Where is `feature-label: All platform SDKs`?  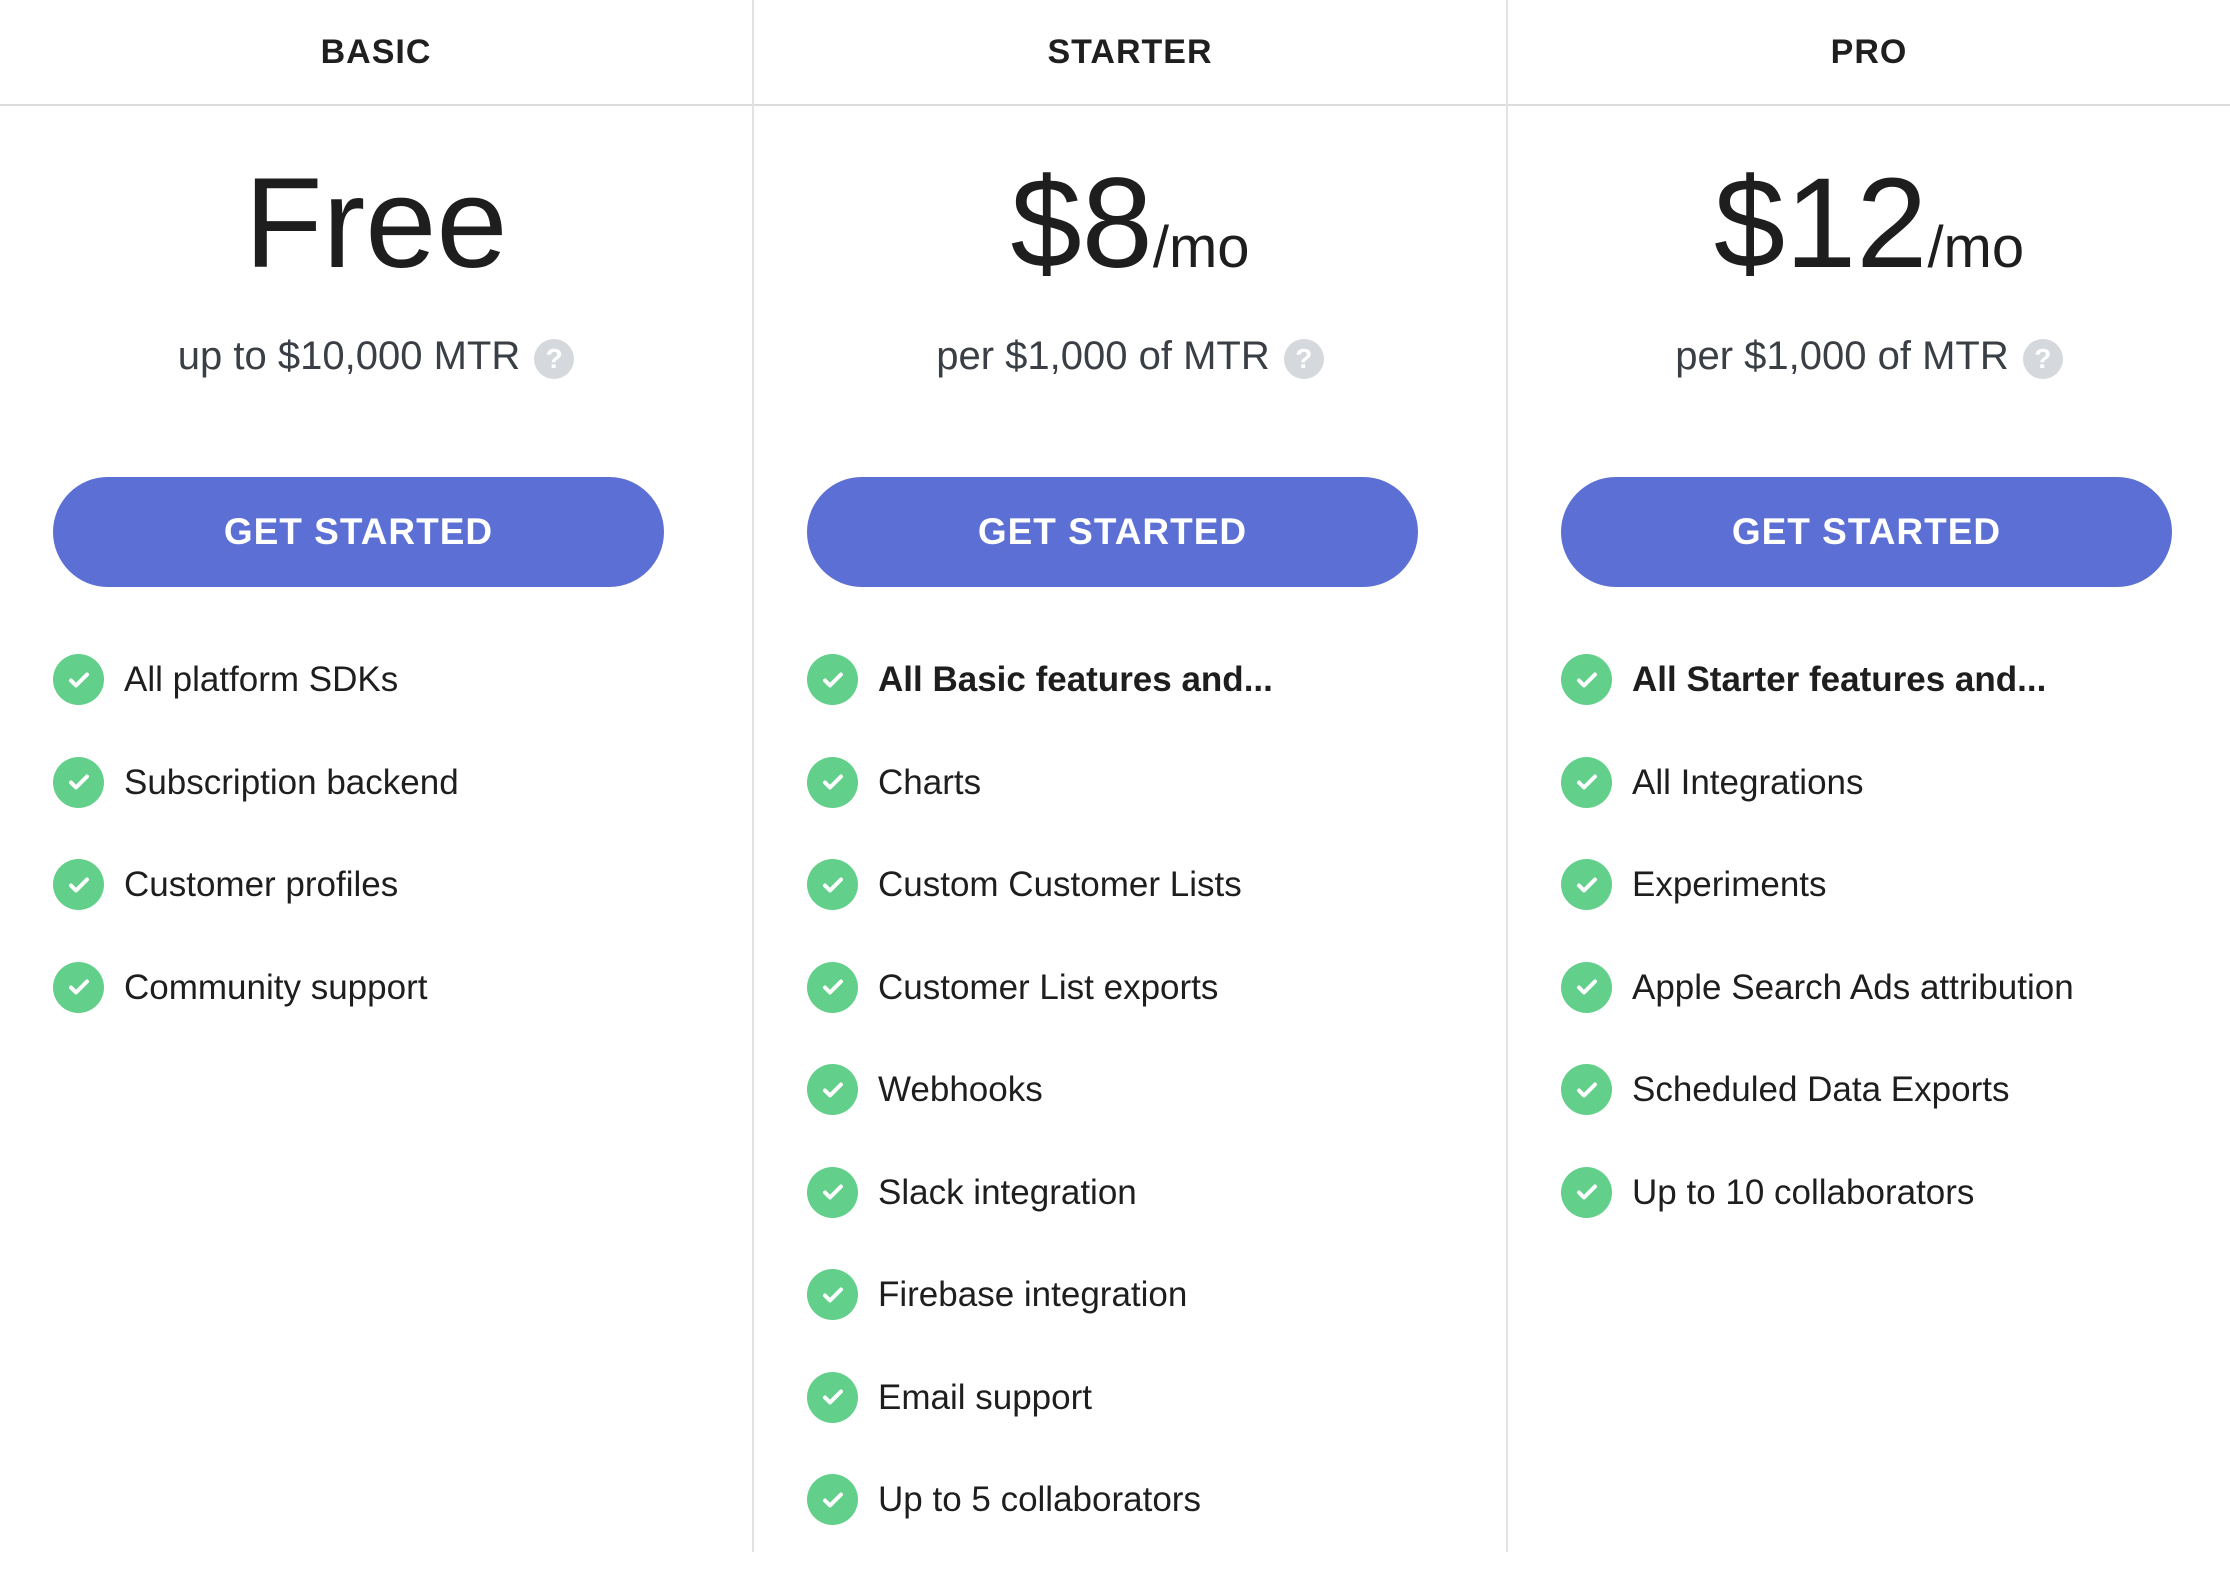
feature-label: All platform SDKs is located at coordinates (261, 679).